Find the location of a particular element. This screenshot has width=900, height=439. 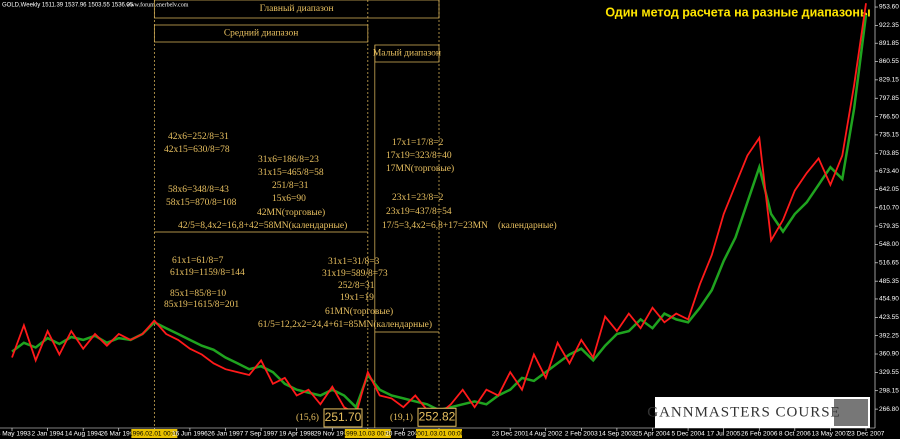

x-tick-label: 20 Feb 2000 is located at coordinates (403, 434).